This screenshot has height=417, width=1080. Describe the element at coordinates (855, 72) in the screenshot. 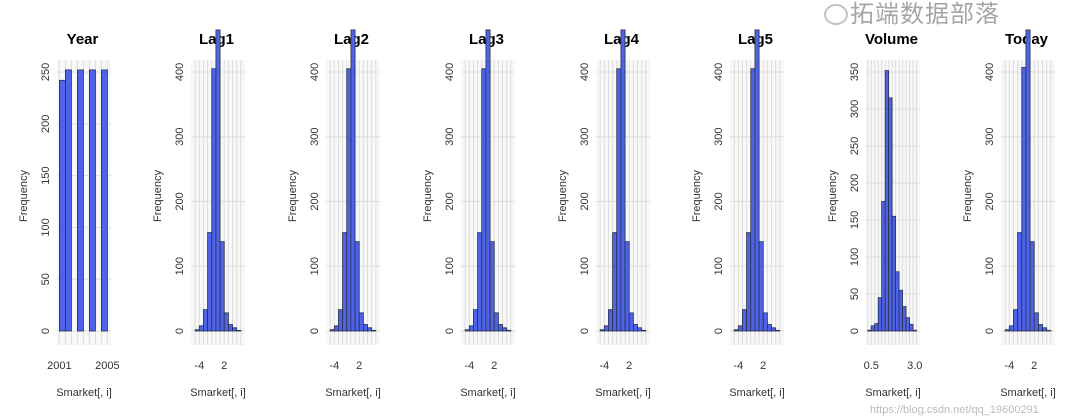

I see `y-tick-label: 350` at that location.